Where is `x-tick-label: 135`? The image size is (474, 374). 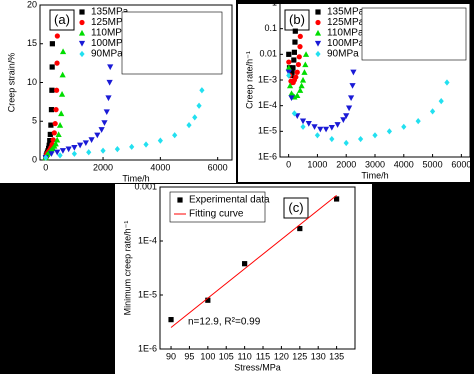
x-tick-label: 135 is located at coordinates (336, 356).